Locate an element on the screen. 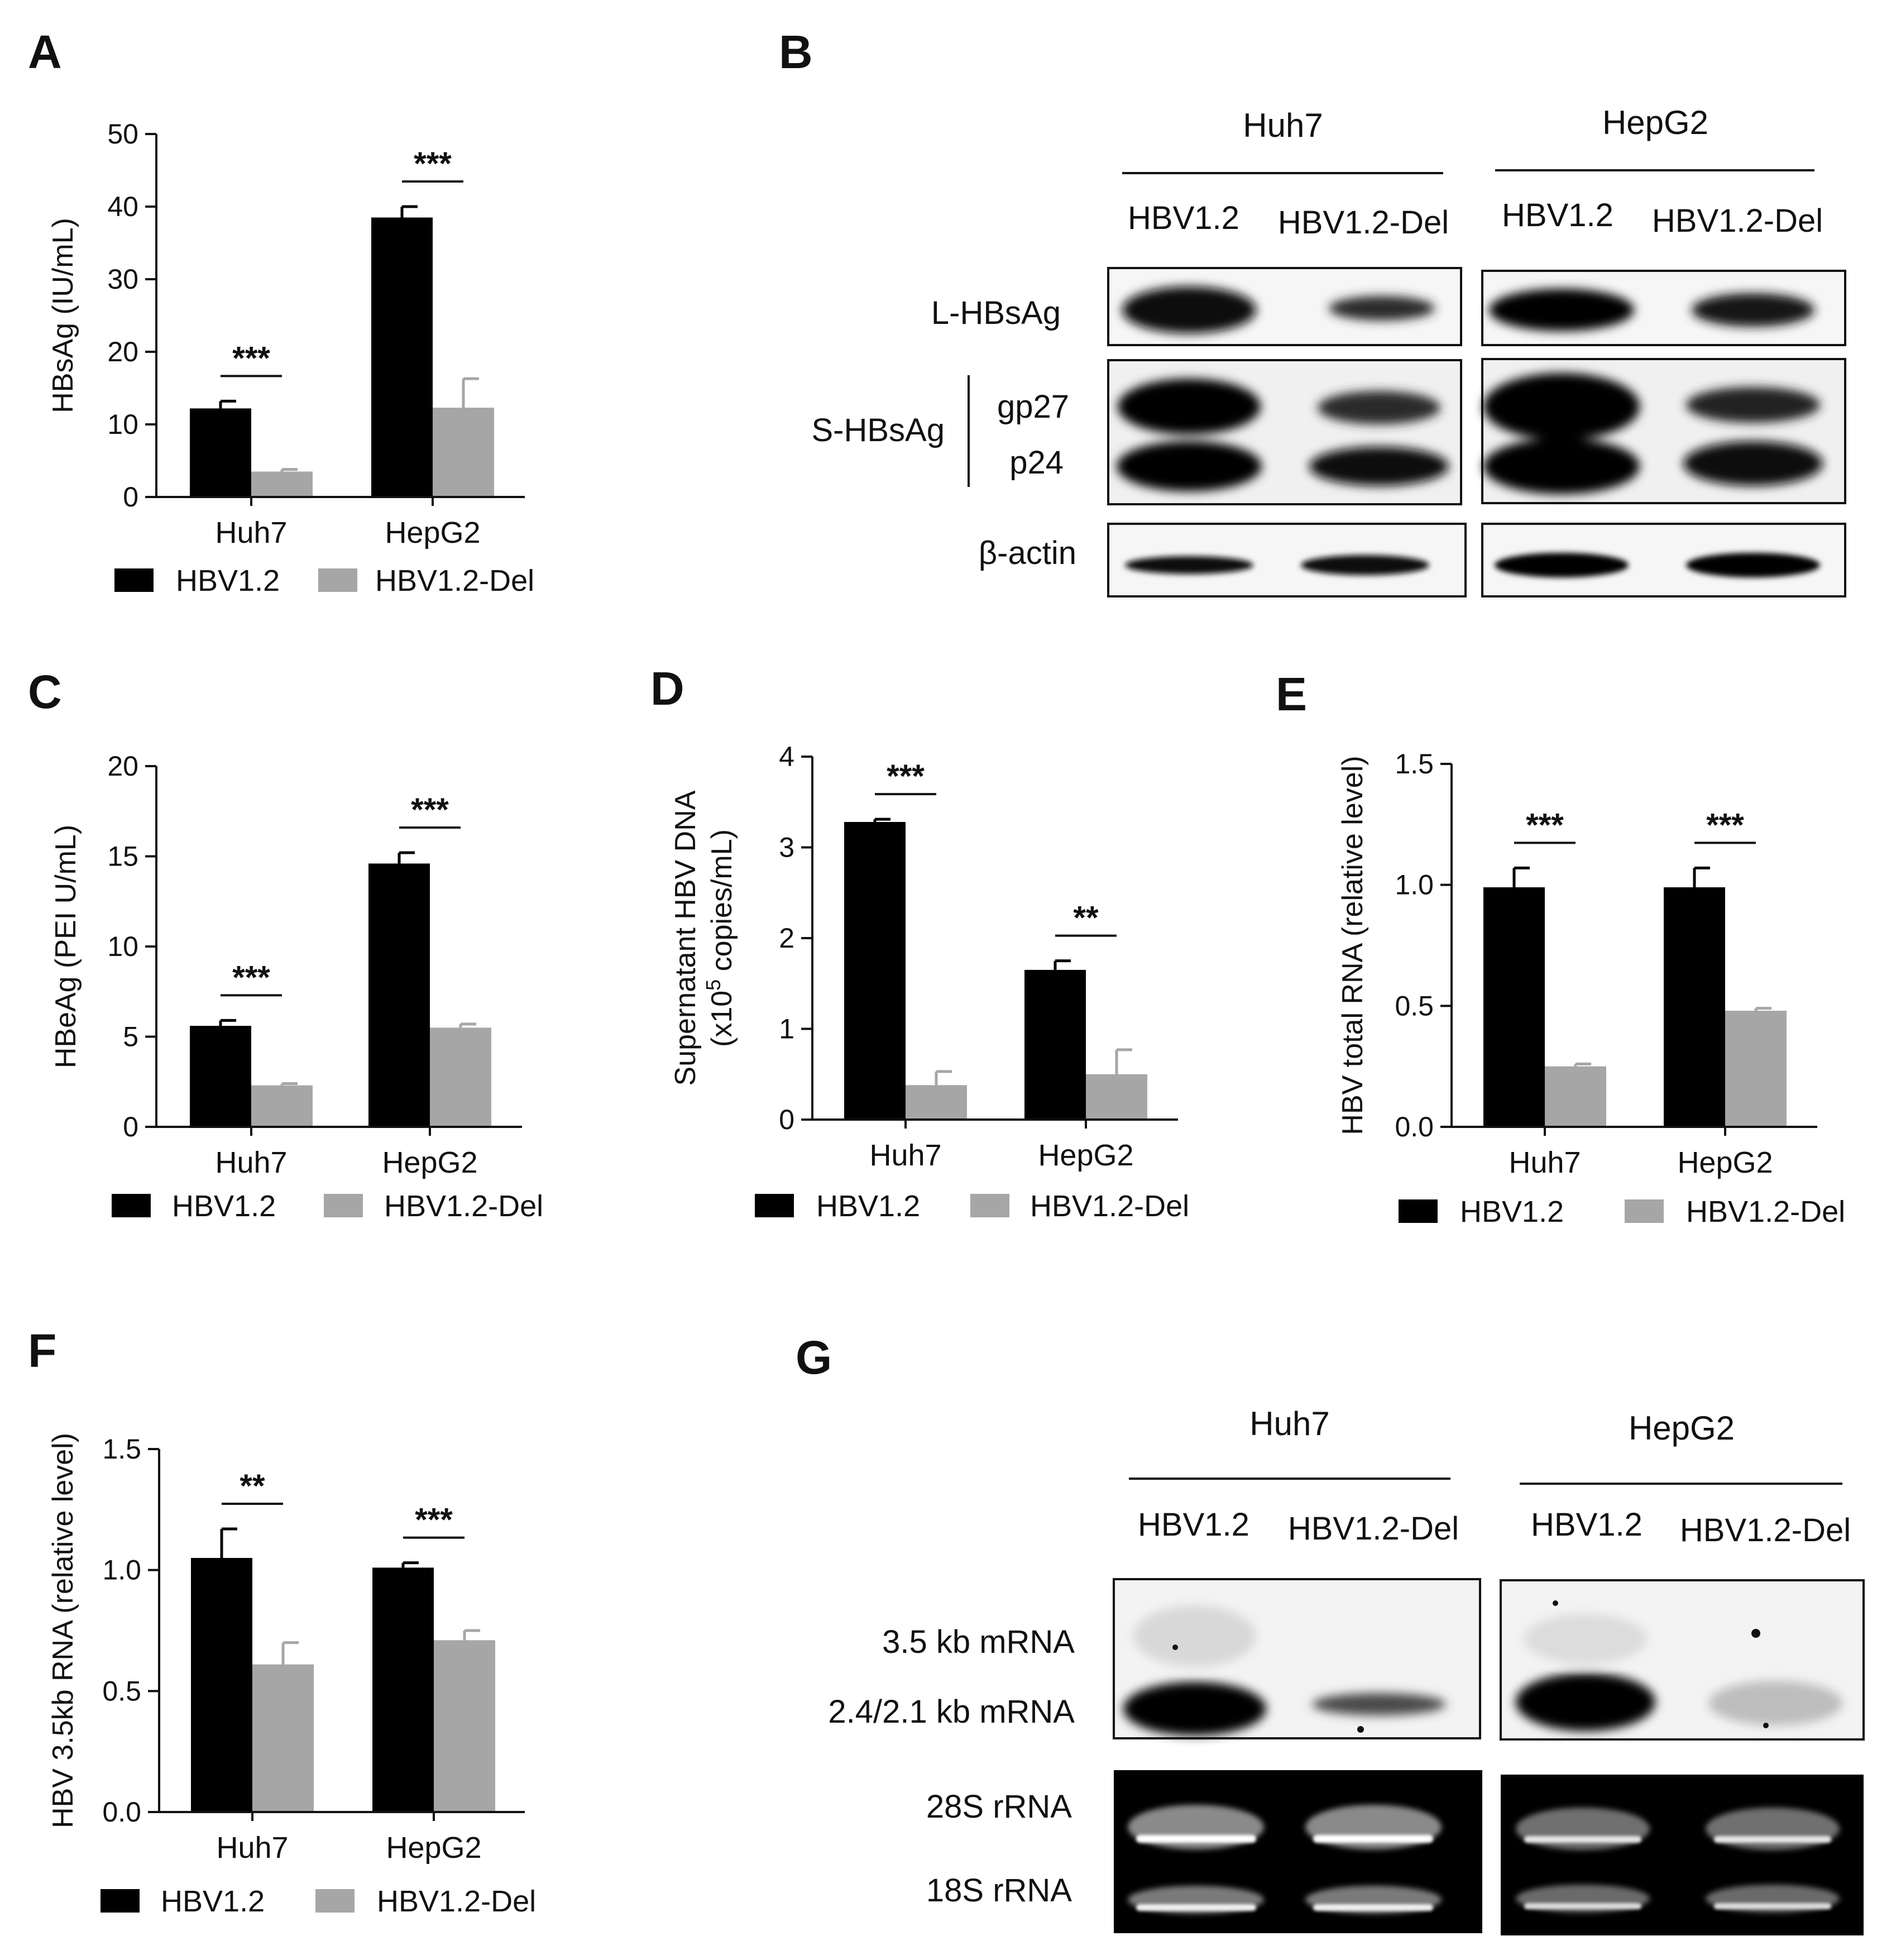  blot-label-35kb-mrna: 3.5 kb mRNA is located at coordinates (978, 1642).